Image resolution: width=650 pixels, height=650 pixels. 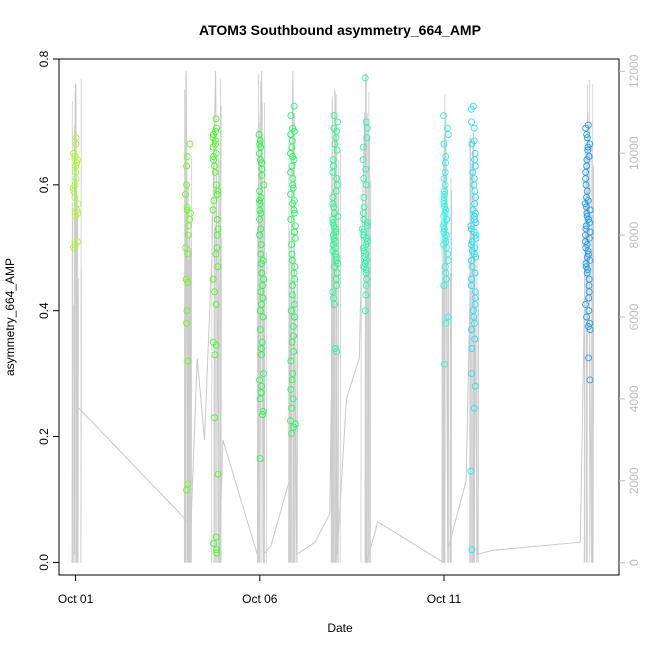 I want to click on x-tick-label: Oct 01, so click(x=76, y=599).